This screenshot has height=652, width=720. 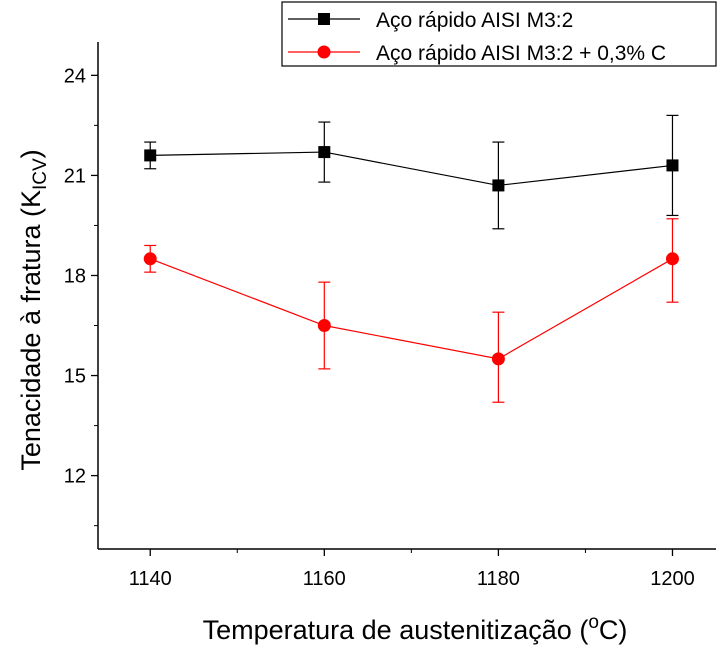 I want to click on x-tick-label: 1200, so click(x=672, y=579).